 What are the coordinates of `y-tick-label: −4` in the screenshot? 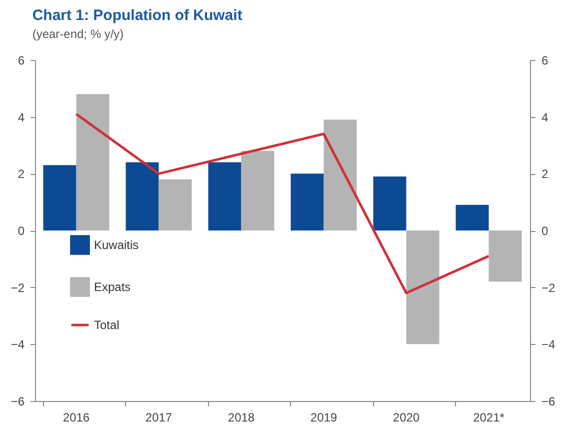 It's located at (17, 345).